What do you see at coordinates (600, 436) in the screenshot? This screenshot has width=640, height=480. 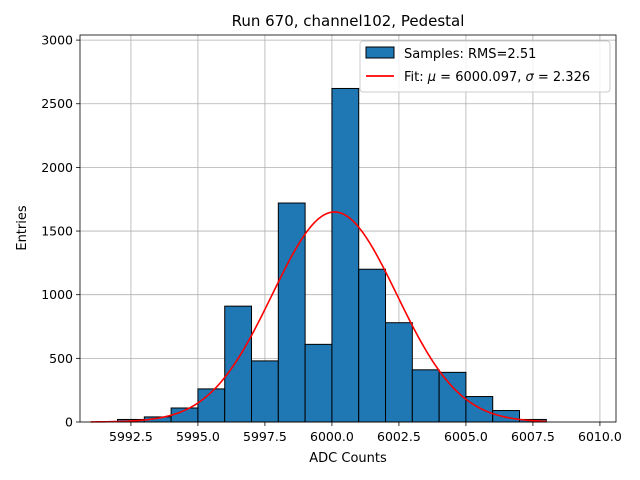 I see `x-tick-label: 6010.0` at bounding box center [600, 436].